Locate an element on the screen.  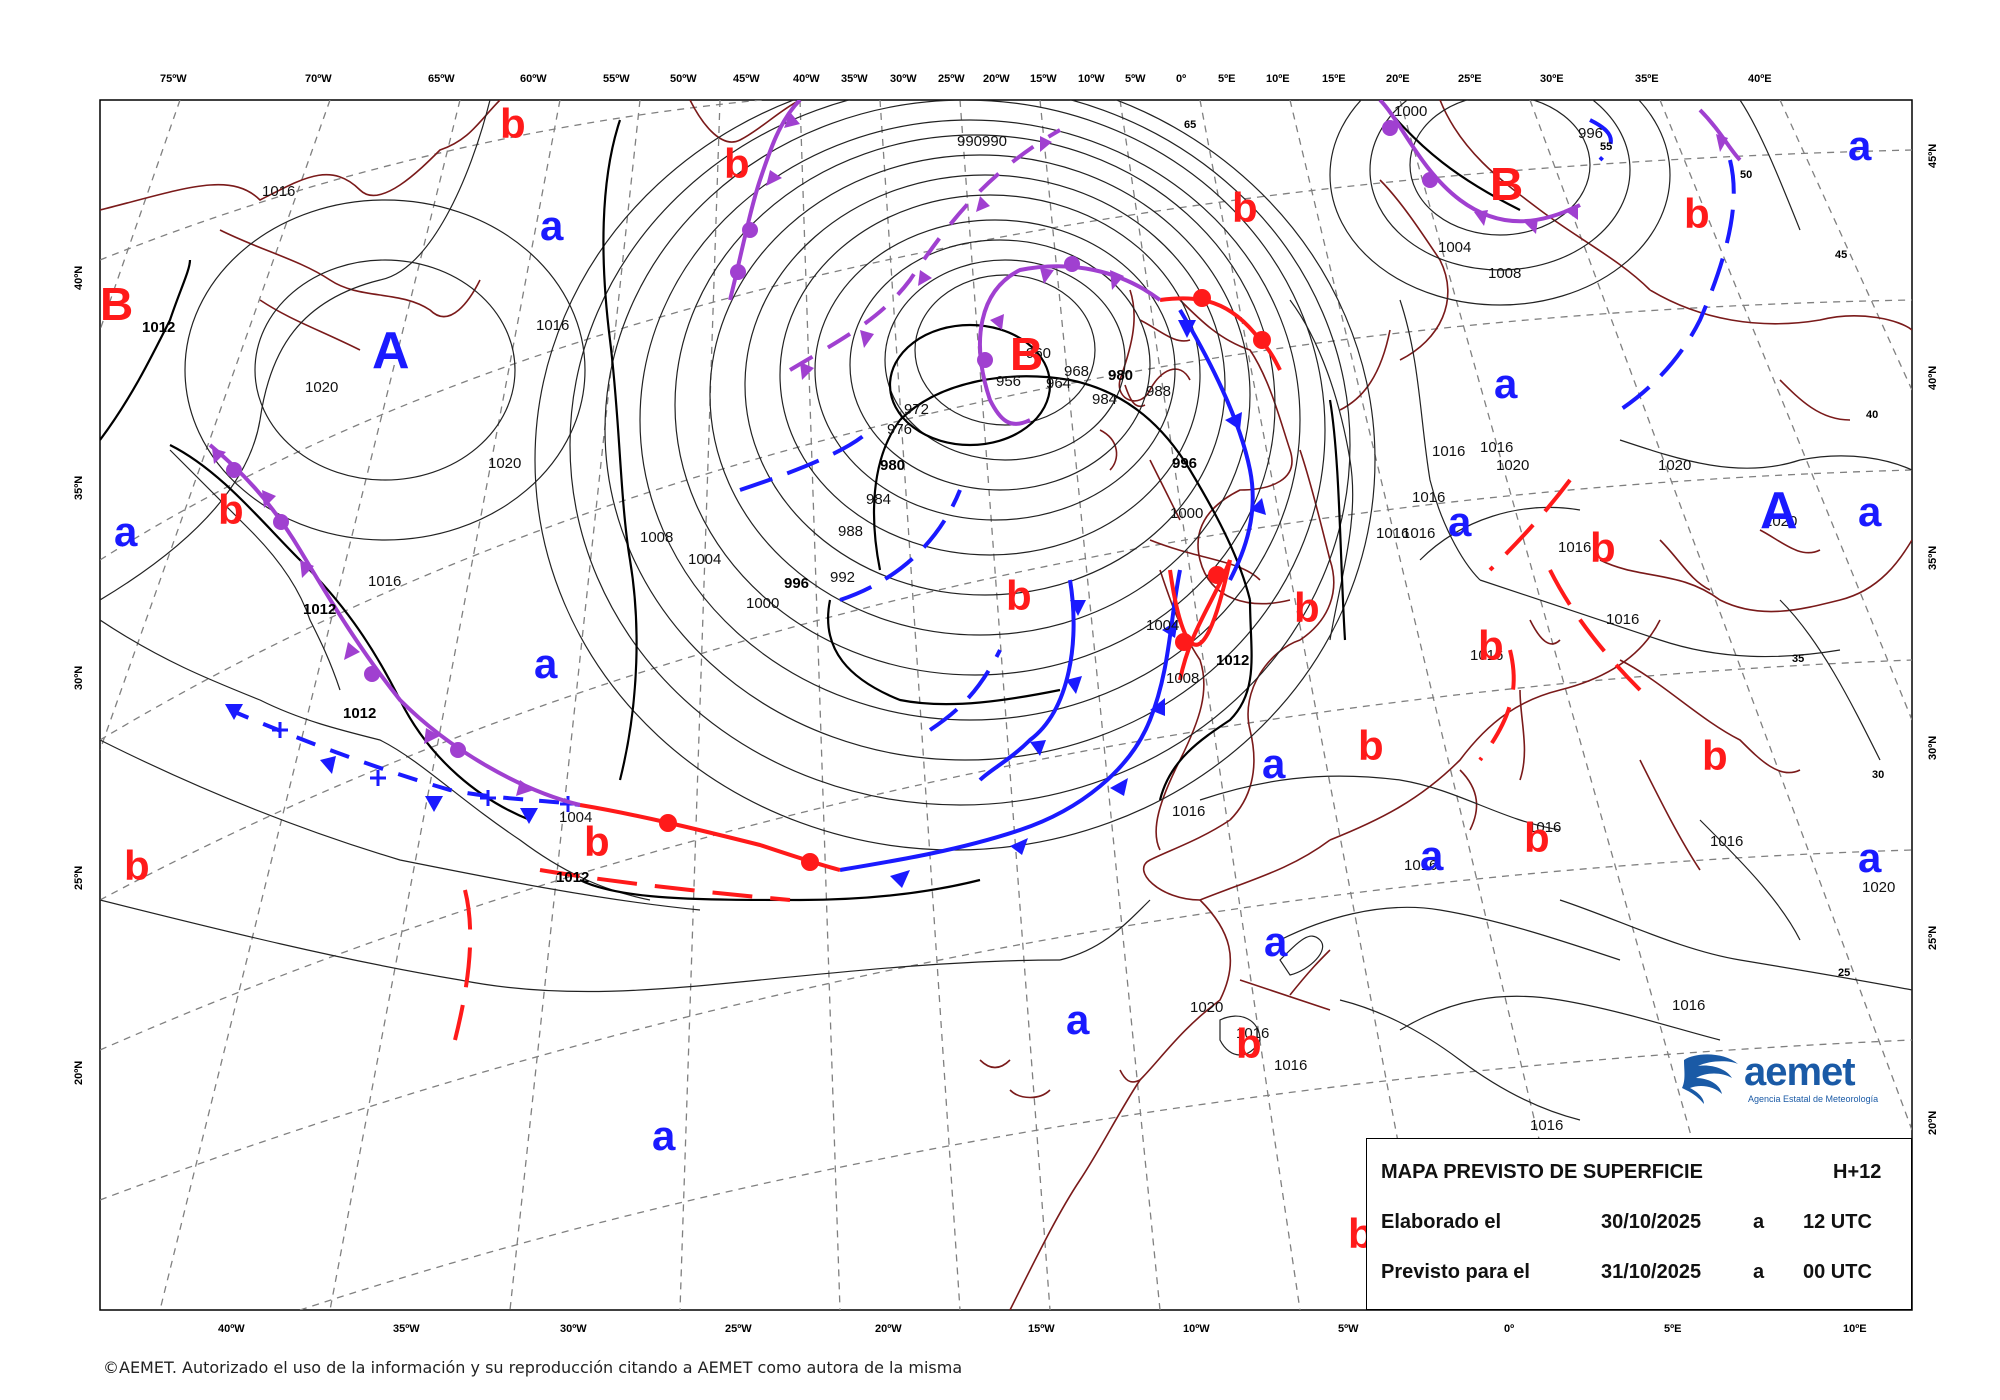
isobar-label: 1012 is located at coordinates (158, 327).